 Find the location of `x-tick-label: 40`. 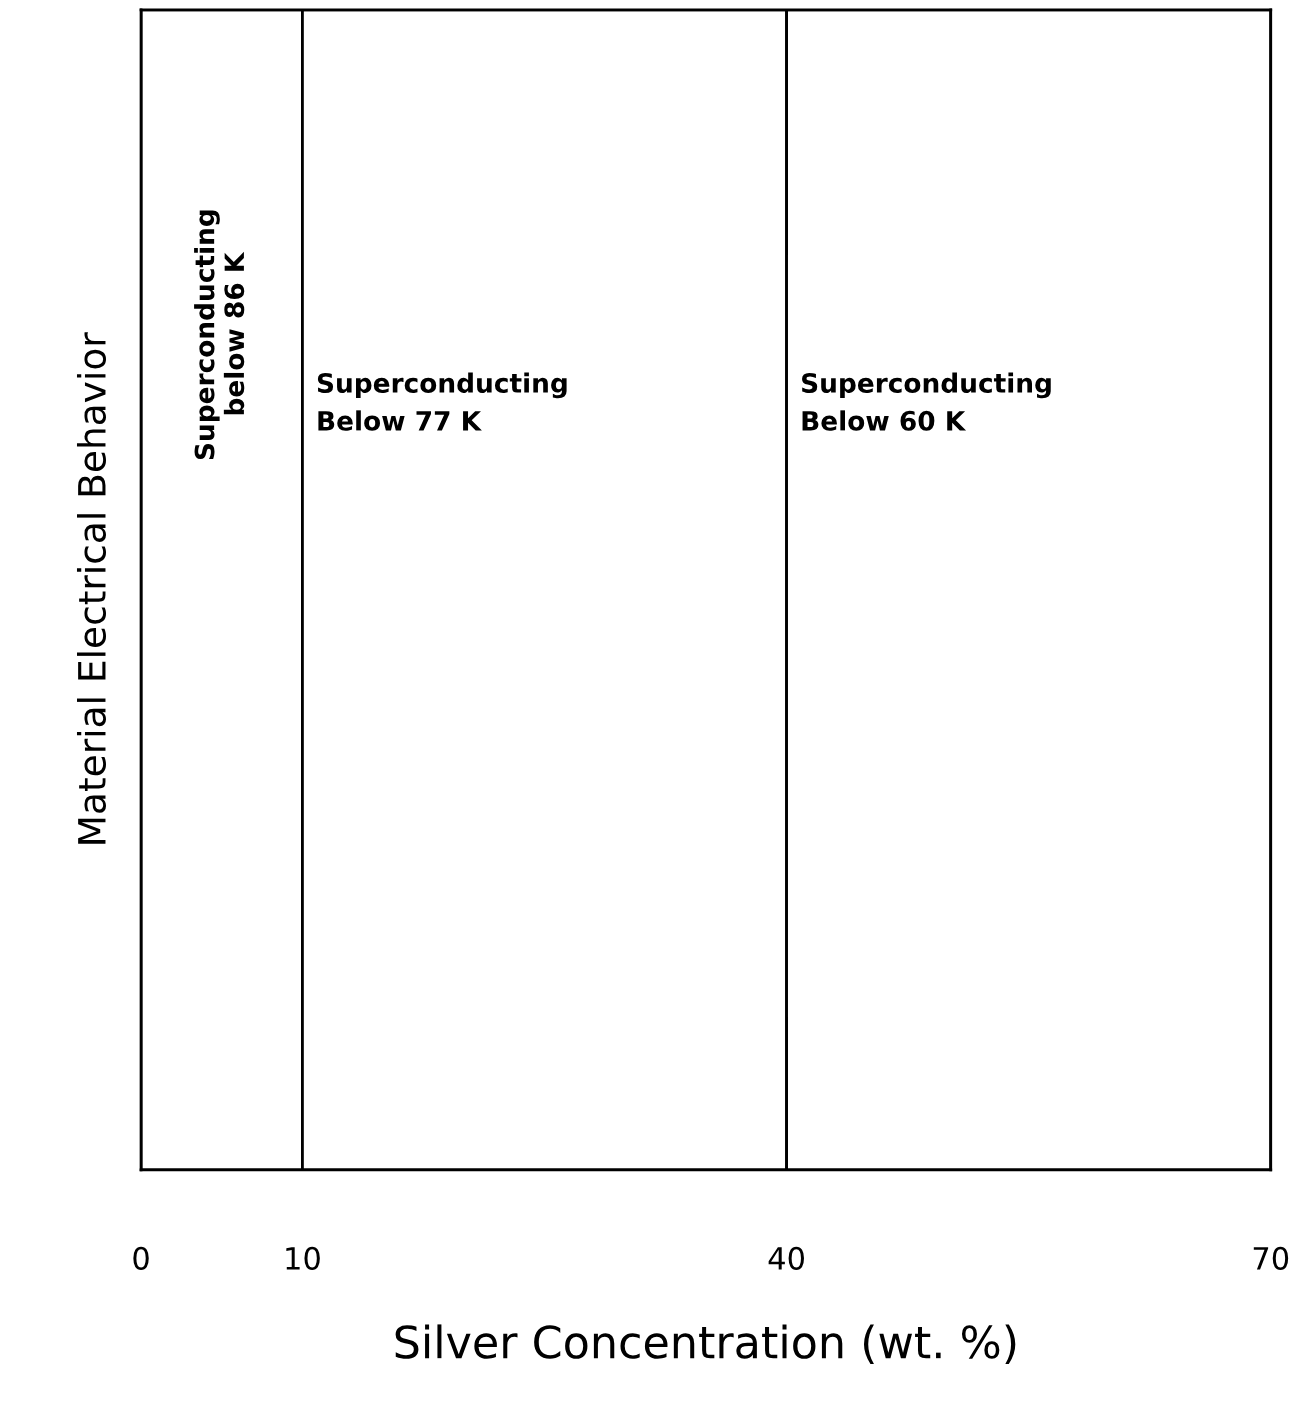

x-tick-label: 40 is located at coordinates (786, 1258).